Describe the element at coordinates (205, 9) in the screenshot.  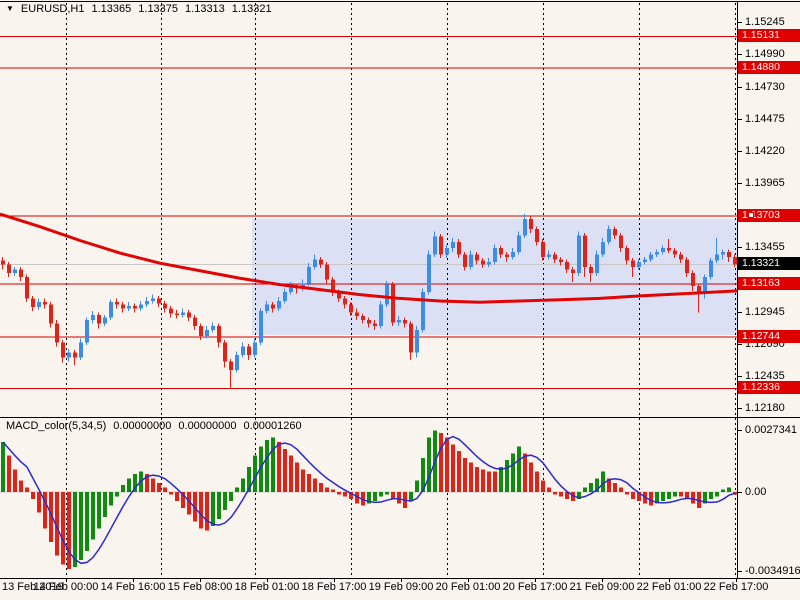
I see `ohlc-low-value: 1.13313` at that location.